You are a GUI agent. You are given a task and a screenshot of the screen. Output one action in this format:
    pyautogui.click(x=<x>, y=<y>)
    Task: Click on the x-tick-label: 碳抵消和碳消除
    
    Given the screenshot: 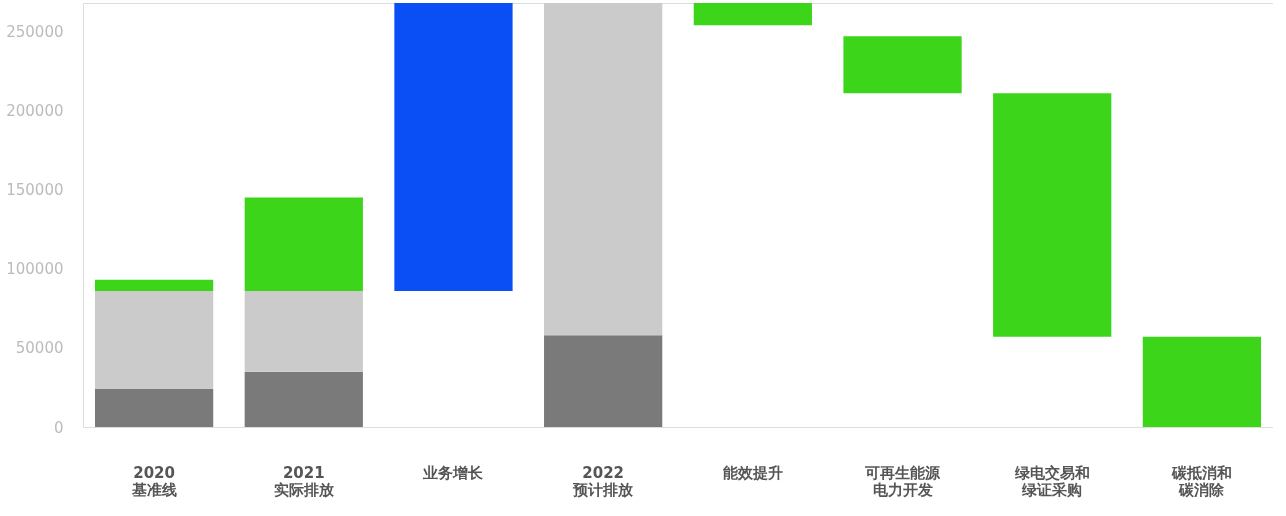 What is the action you would take?
    pyautogui.click(x=1201, y=481)
    